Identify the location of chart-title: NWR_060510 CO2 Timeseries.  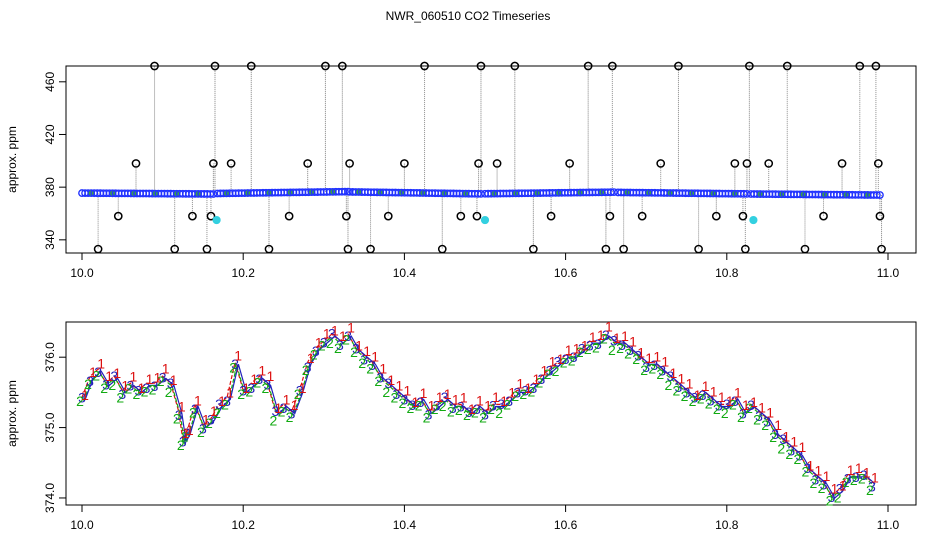
(468, 16).